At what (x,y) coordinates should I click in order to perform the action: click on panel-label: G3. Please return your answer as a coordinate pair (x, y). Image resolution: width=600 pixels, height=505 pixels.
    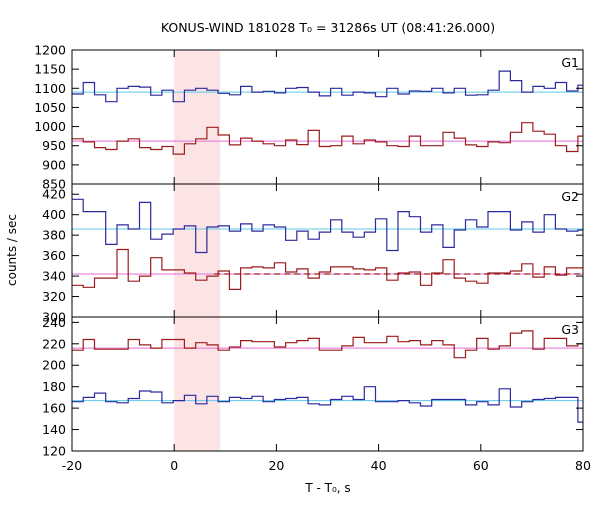
    Looking at the image, I should click on (570, 329).